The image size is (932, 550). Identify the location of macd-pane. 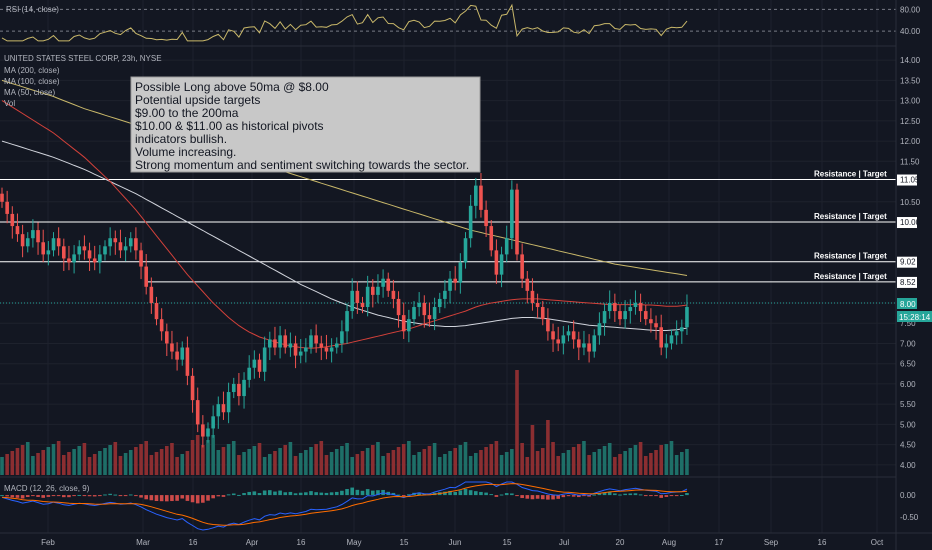
(344, 506).